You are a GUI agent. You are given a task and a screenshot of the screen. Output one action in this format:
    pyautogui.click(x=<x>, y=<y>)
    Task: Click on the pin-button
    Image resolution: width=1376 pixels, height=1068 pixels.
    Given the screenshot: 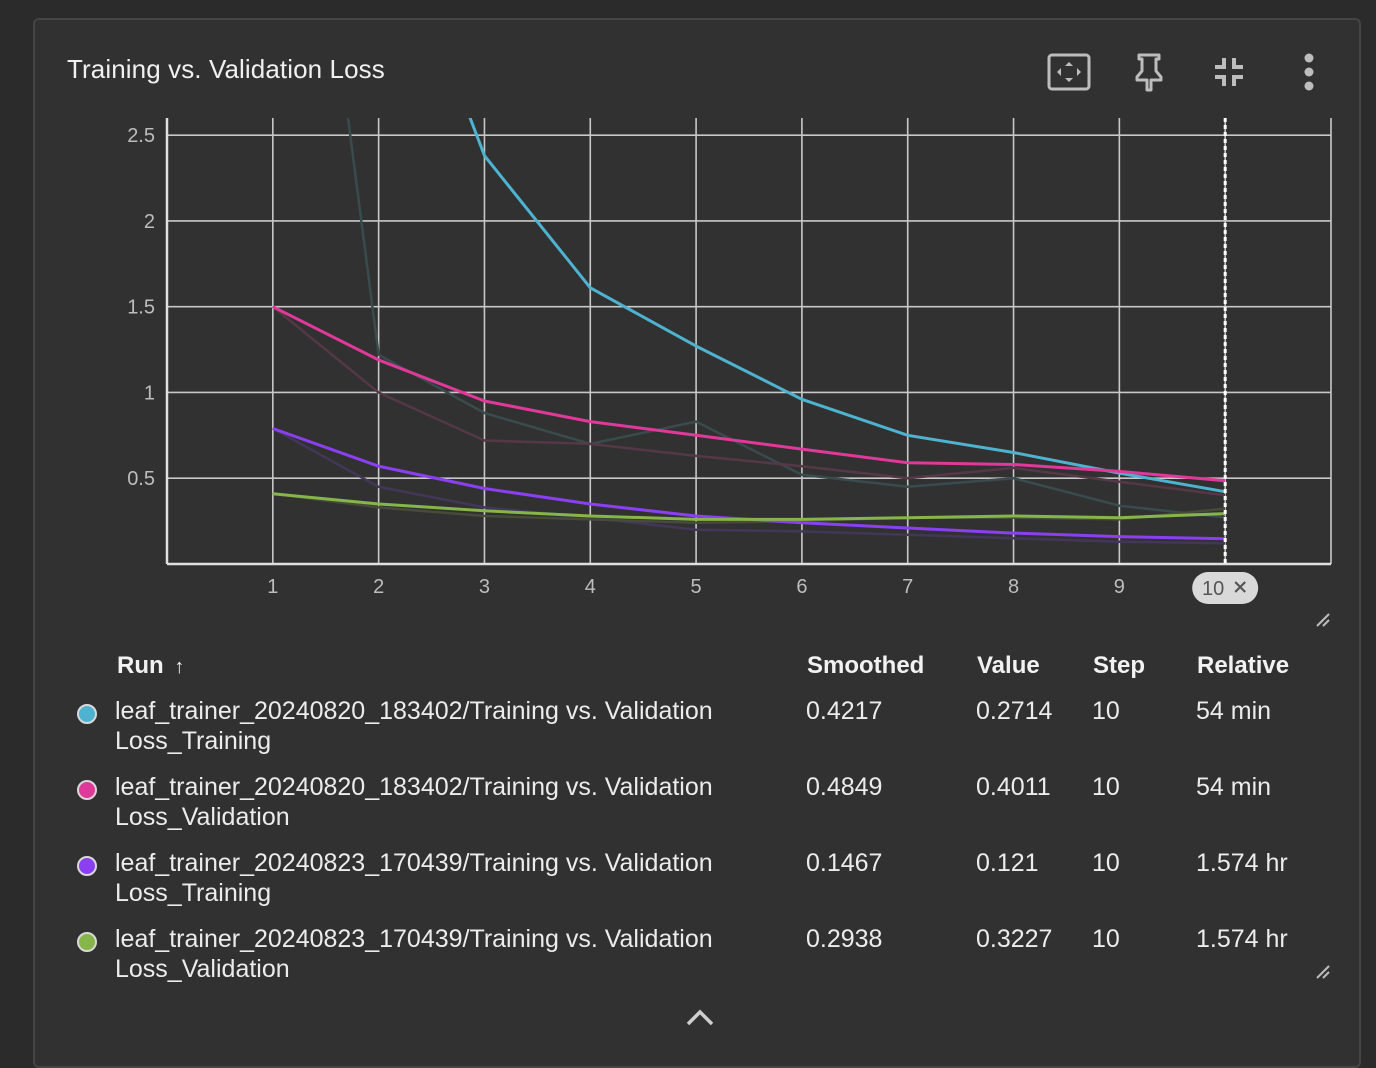 What is the action you would take?
    pyautogui.click(x=1149, y=72)
    